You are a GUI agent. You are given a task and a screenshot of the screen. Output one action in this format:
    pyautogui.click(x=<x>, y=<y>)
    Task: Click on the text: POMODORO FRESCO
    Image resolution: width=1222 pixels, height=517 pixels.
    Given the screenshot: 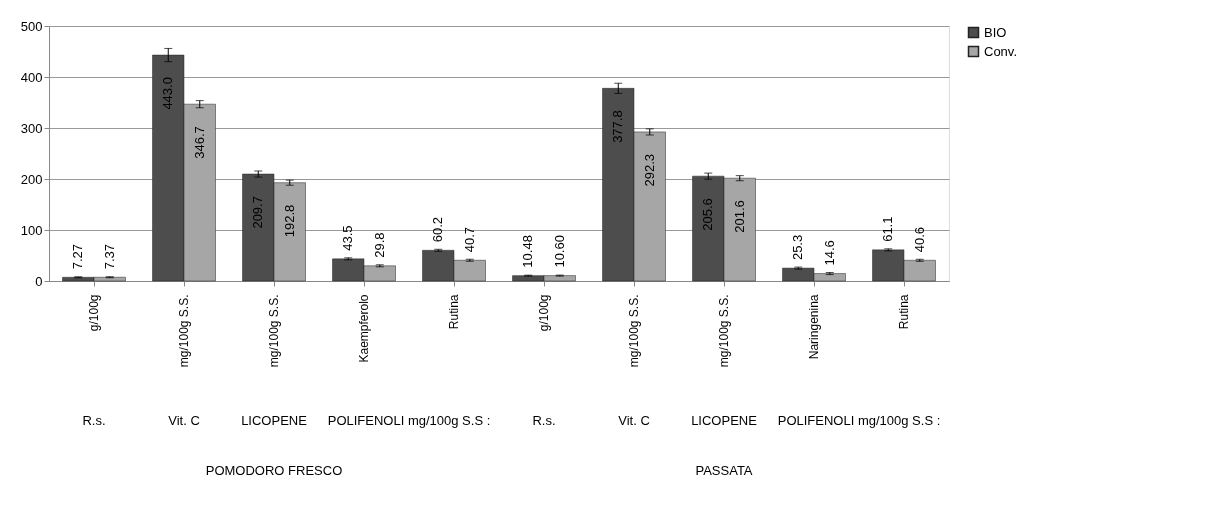 What is the action you would take?
    pyautogui.click(x=274, y=470)
    